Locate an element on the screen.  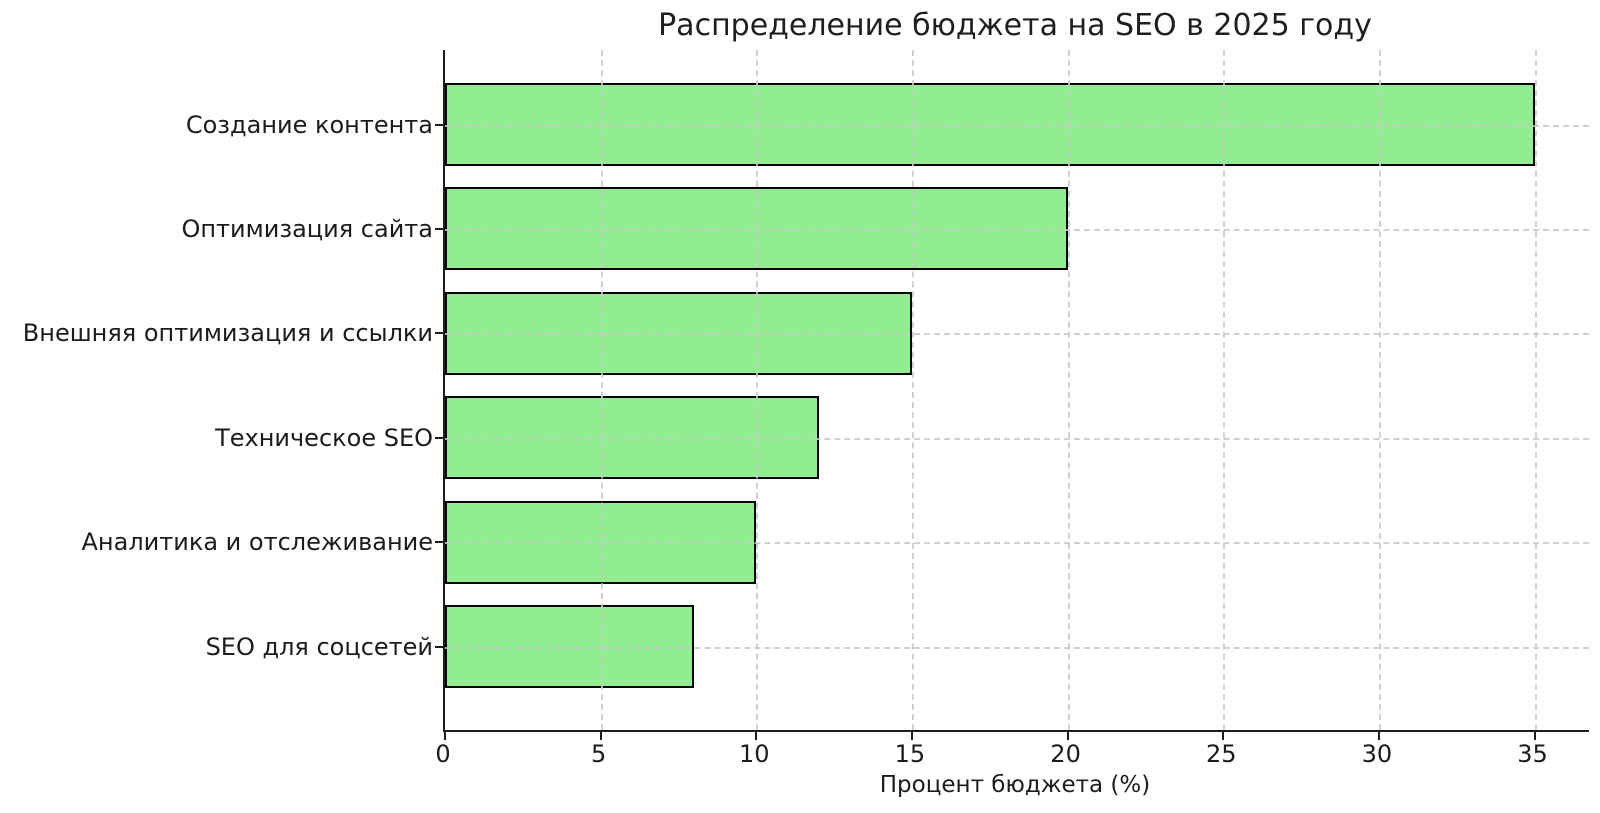
x-tick-label-20: 20 is located at coordinates (1065, 754).